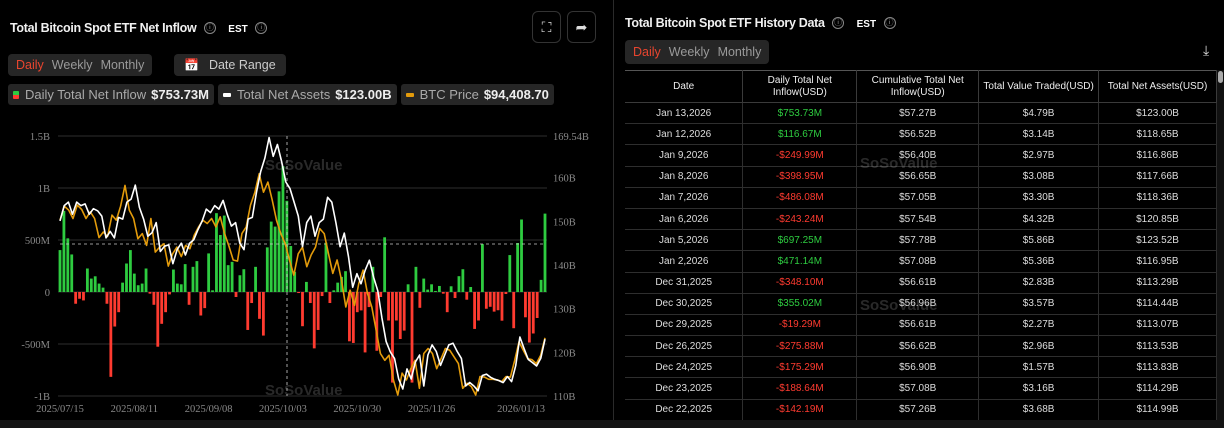 The image size is (1224, 428). I want to click on date-range-button: 📅 Date Range, so click(230, 65).